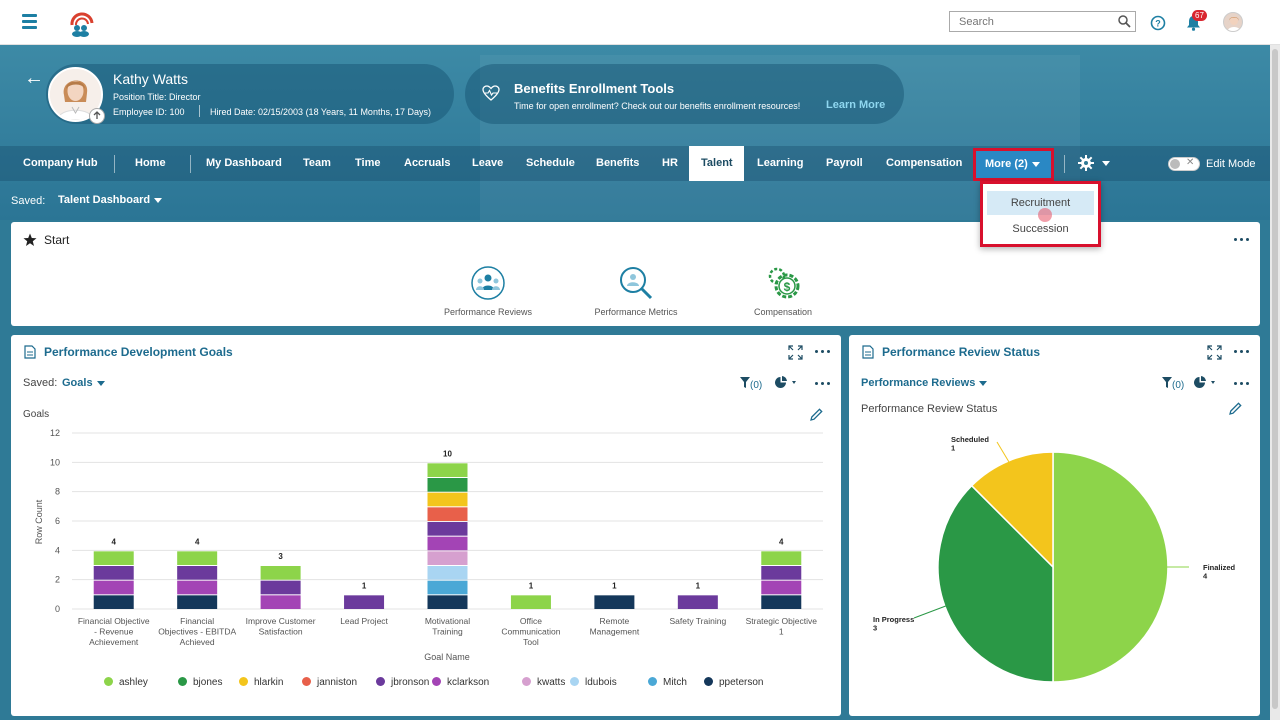 Image resolution: width=1280 pixels, height=720 pixels. Describe the element at coordinates (491, 93) in the screenshot. I see `heart-pulse-icon` at that location.